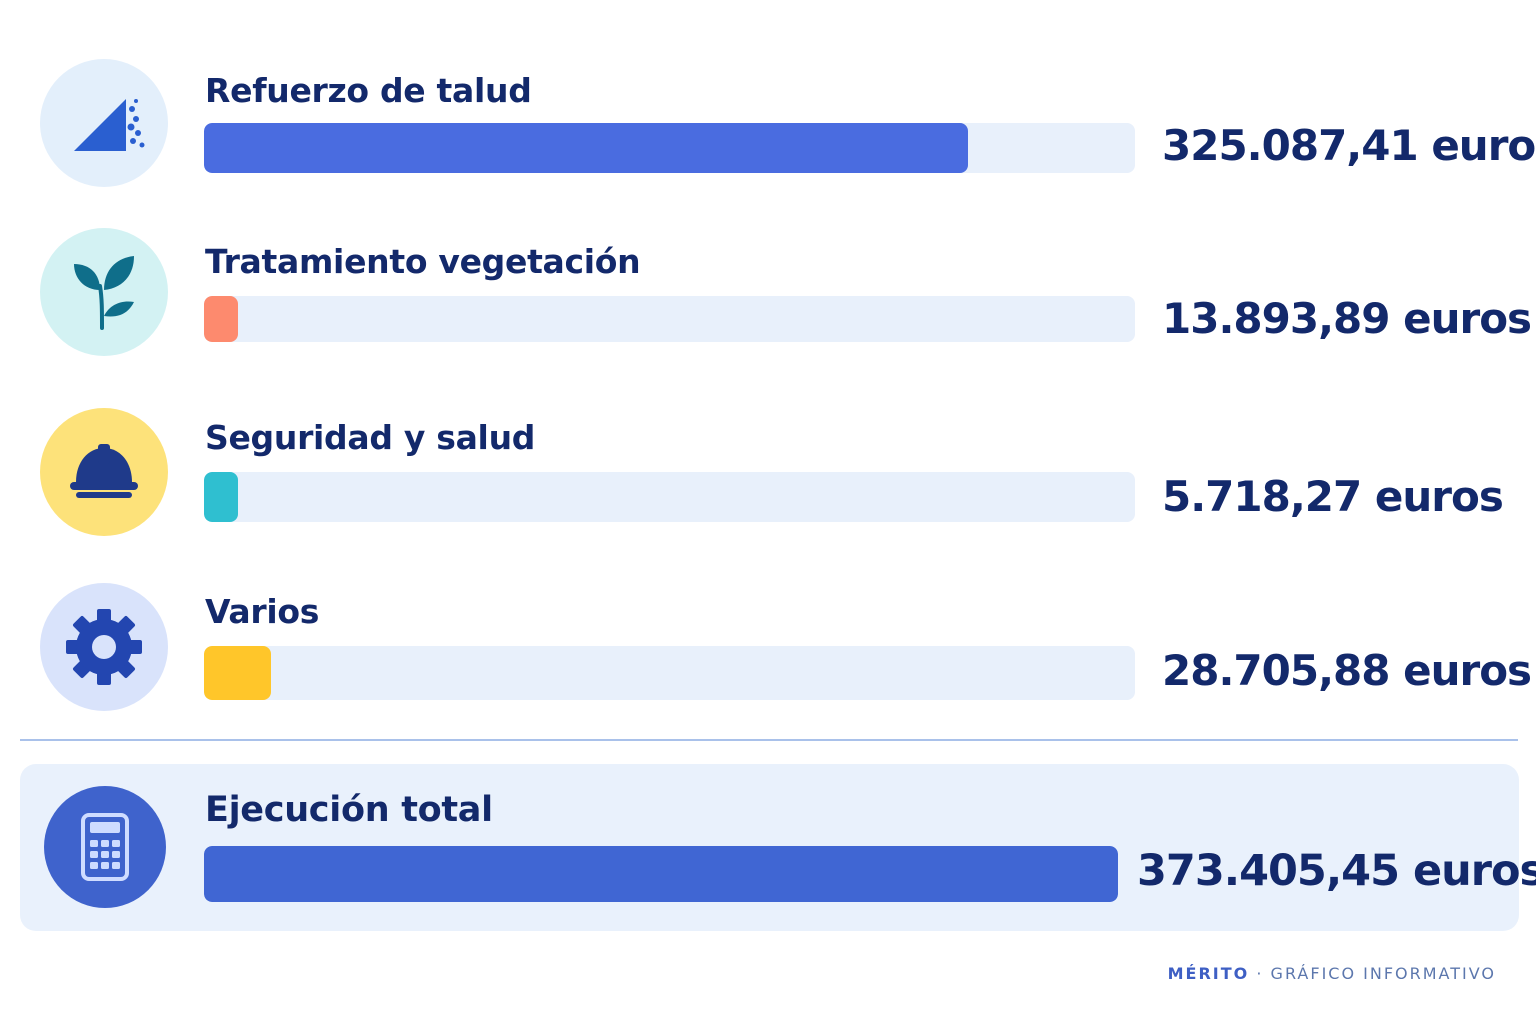 The image size is (1536, 1024). I want to click on bar-value-label: 5.718,27 euros, so click(1333, 496).